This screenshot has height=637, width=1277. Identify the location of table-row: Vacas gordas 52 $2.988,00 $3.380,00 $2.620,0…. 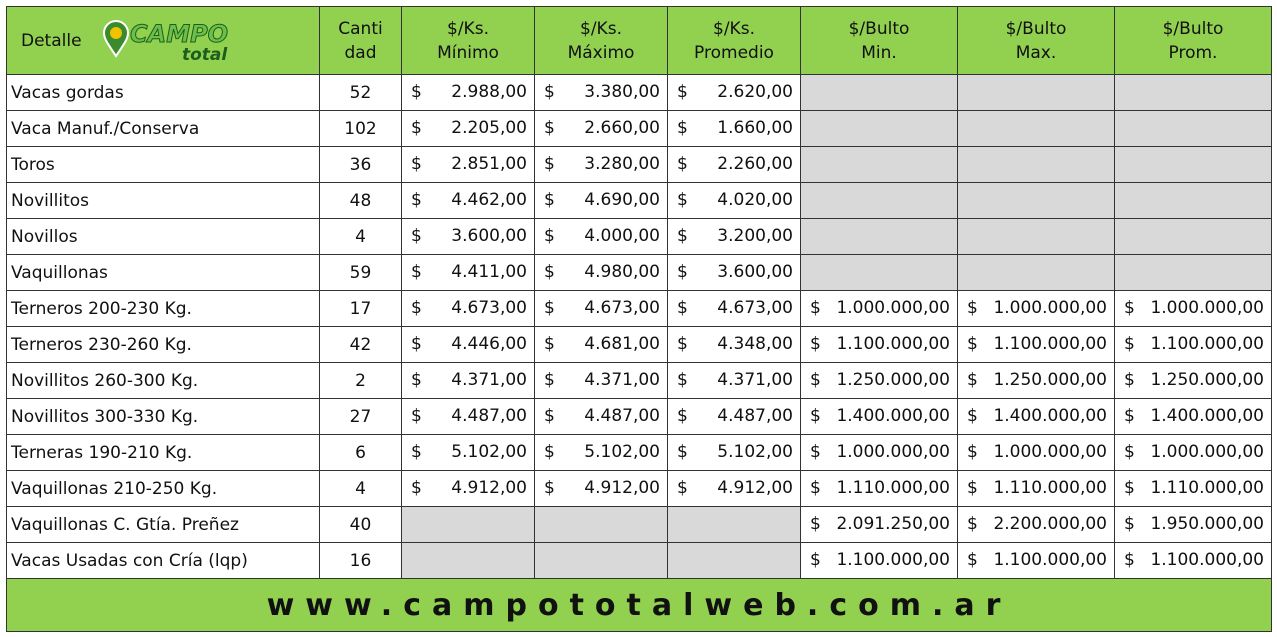
(639, 92).